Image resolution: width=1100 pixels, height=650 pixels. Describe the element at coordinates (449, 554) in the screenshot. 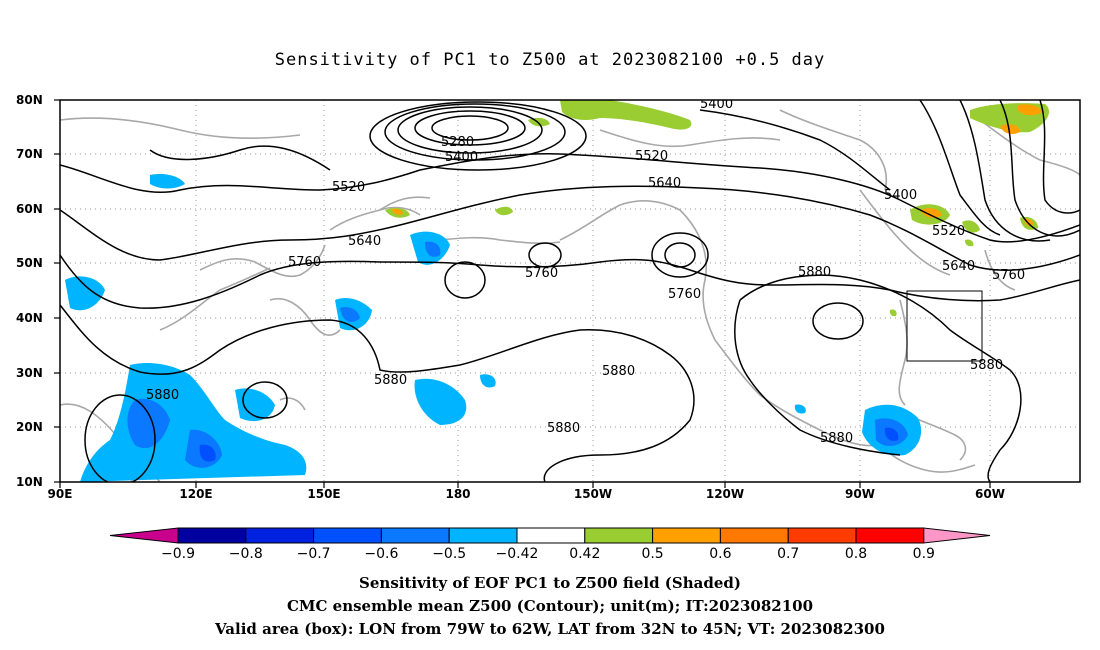

I see `colorbar-tick-label: −0.5` at that location.